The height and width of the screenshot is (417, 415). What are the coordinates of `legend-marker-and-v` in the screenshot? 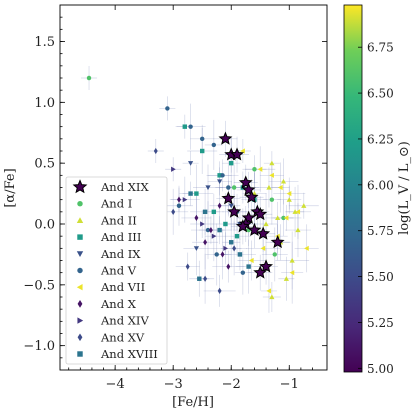 It's located at (80, 270).